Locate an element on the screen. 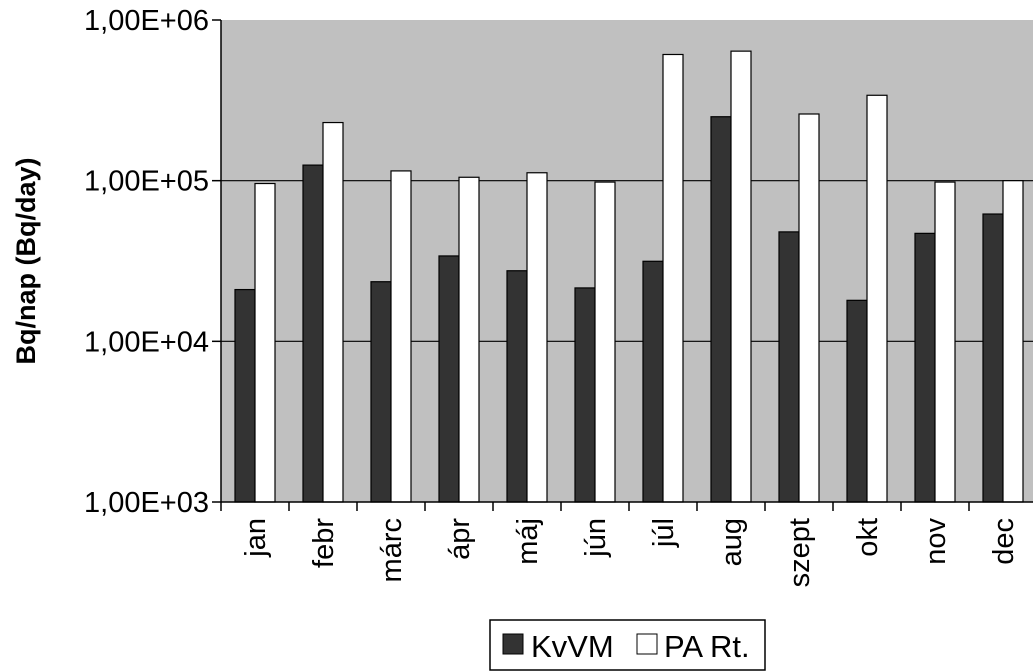 The height and width of the screenshot is (672, 1033). legend: KvVM PA Rt. is located at coordinates (627, 645).